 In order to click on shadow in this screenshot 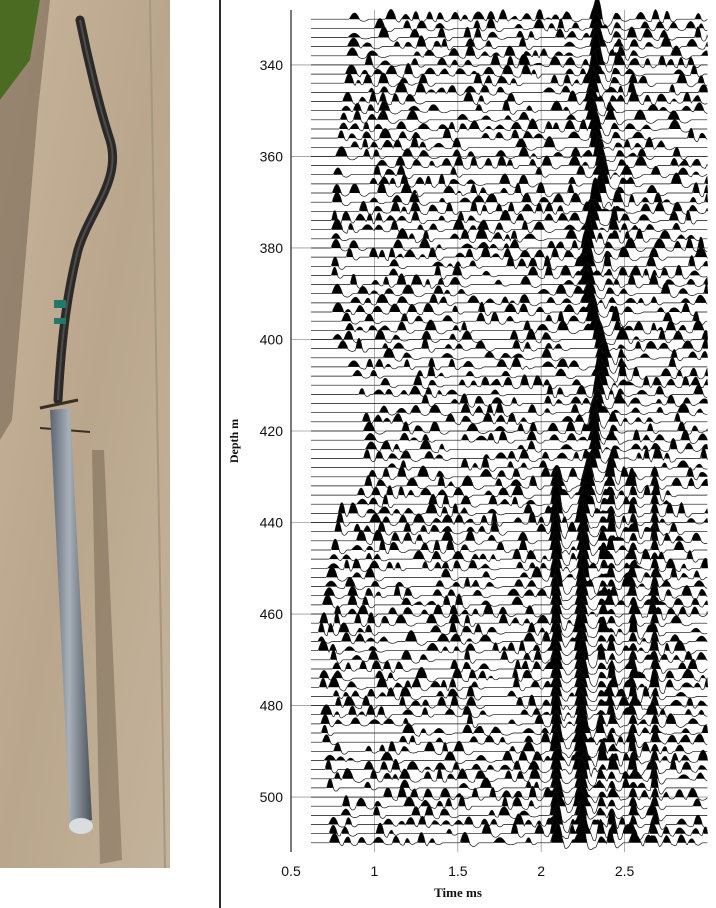, I will do `click(25, 220)`.